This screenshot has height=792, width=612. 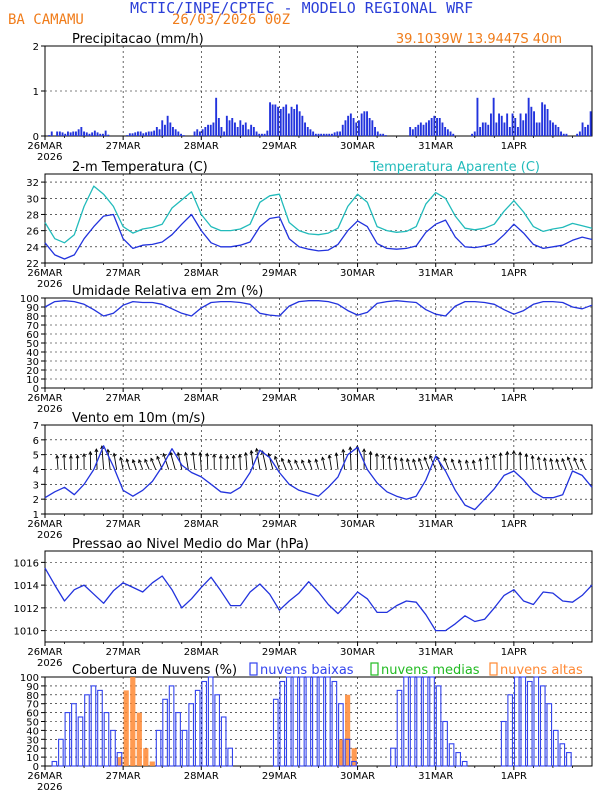 I want to click on rh-line, so click(x=318, y=308).